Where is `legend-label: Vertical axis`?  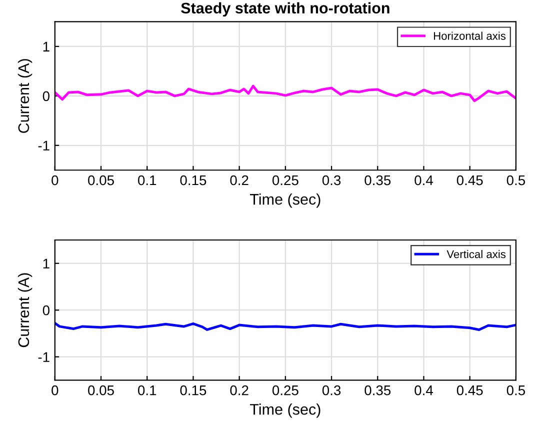
legend-label: Vertical axis is located at coordinates (476, 254).